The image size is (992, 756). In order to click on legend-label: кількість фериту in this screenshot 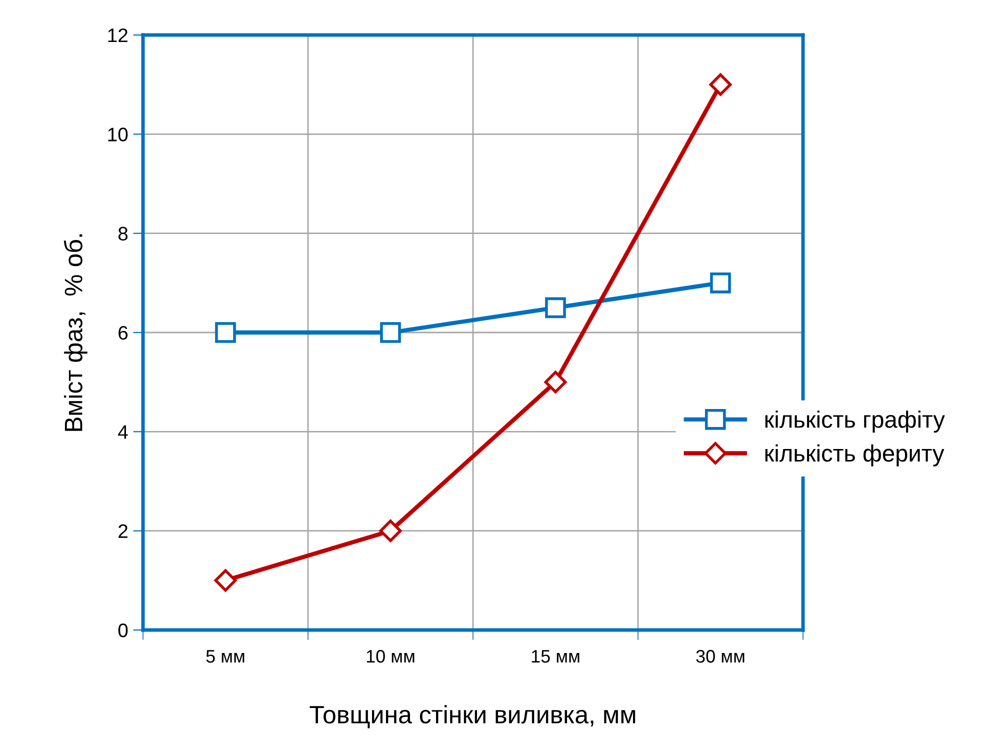, I will do `click(854, 455)`.